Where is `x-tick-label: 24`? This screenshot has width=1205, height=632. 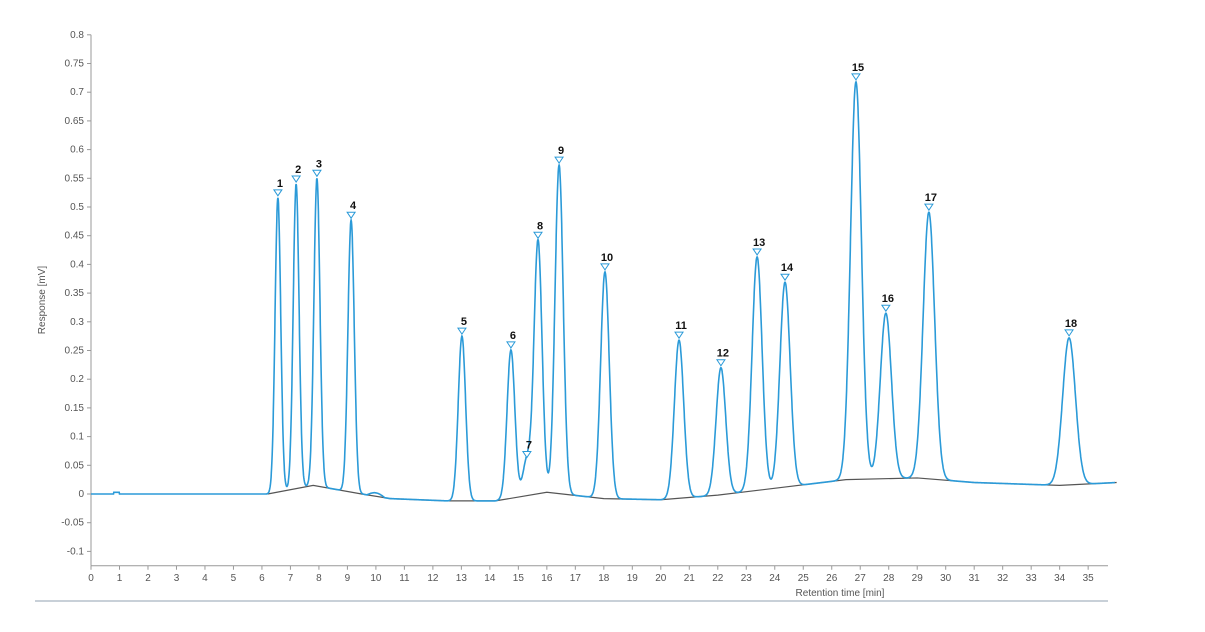
x-tick-label: 24 is located at coordinates (775, 578).